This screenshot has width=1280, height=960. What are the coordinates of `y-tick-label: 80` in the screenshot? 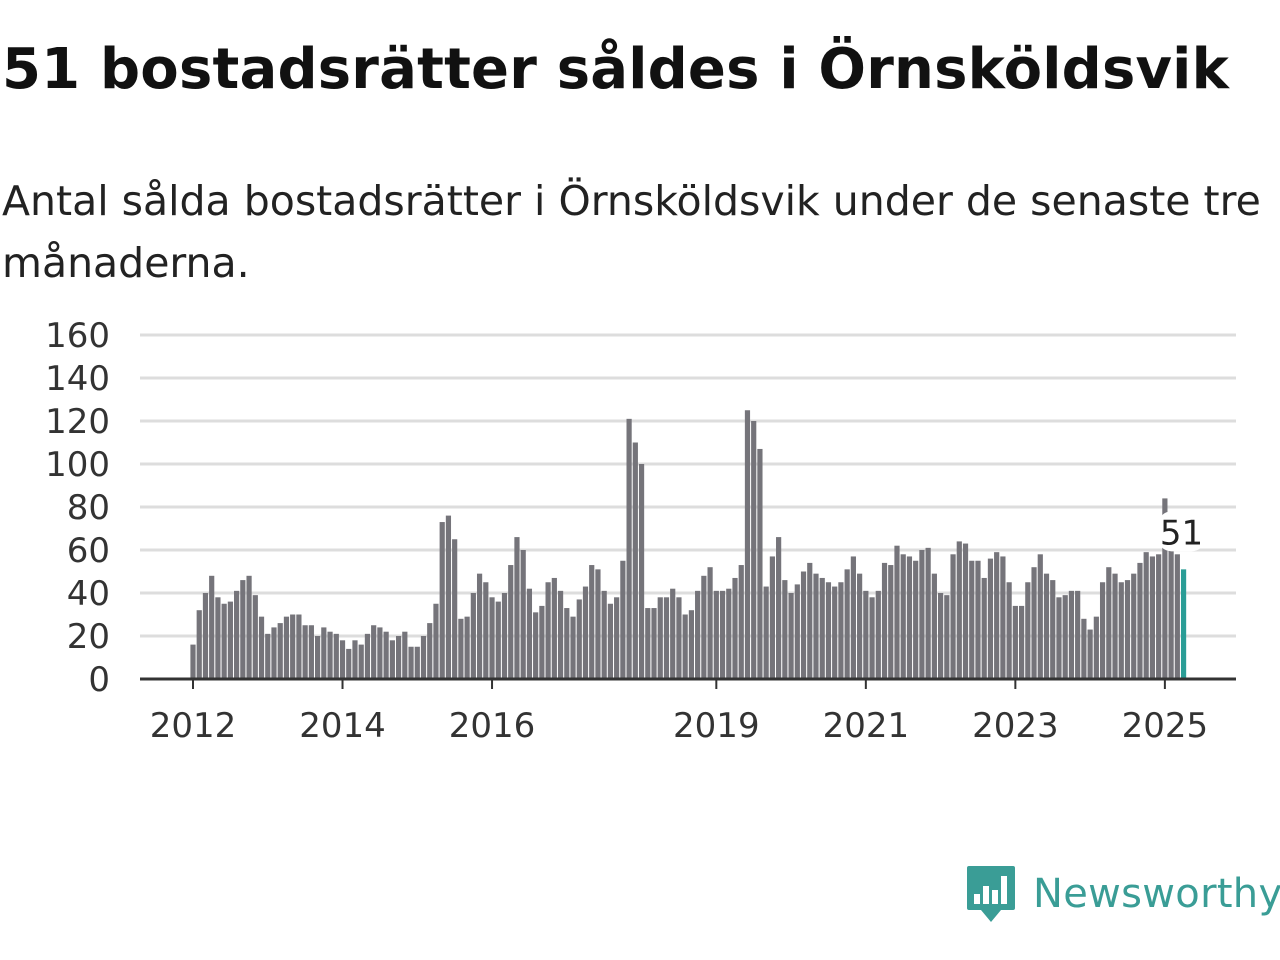 It's located at (88, 508).